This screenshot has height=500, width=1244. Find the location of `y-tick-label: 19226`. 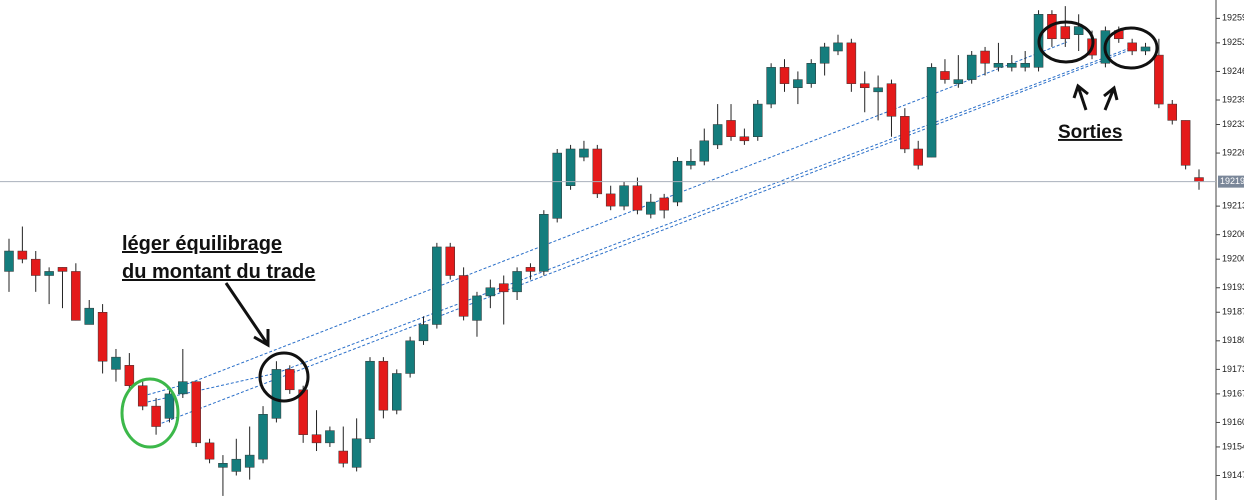

y-tick-label: 19226 is located at coordinates (1233, 152).